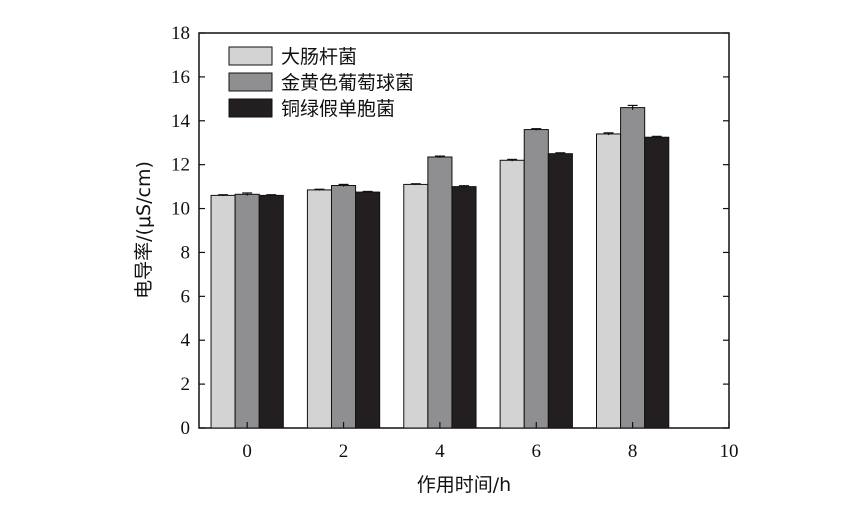  Describe the element at coordinates (186, 296) in the screenshot. I see `y-tick-label: 6` at that location.